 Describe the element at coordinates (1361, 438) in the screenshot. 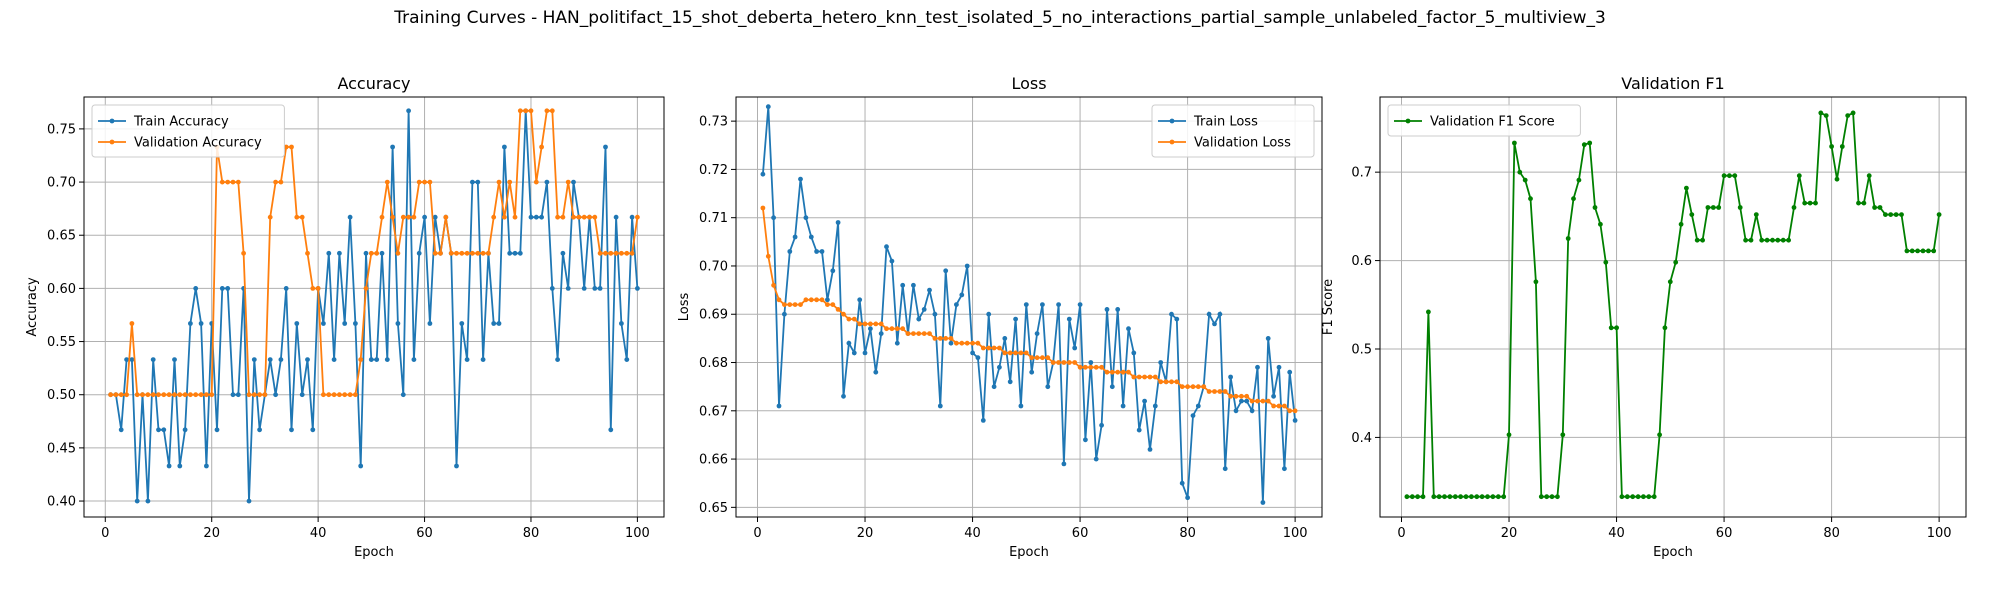

I see `y-tick-label: 0.4` at that location.